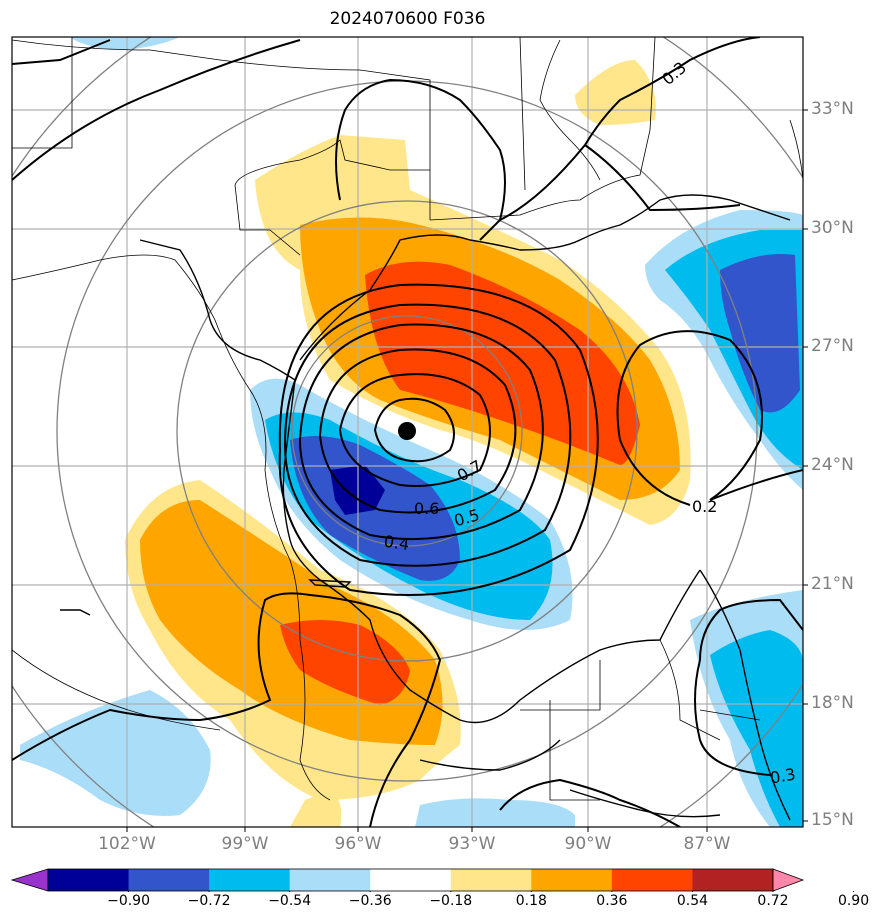  I want to click on lat-label: 18°N, so click(832, 703).